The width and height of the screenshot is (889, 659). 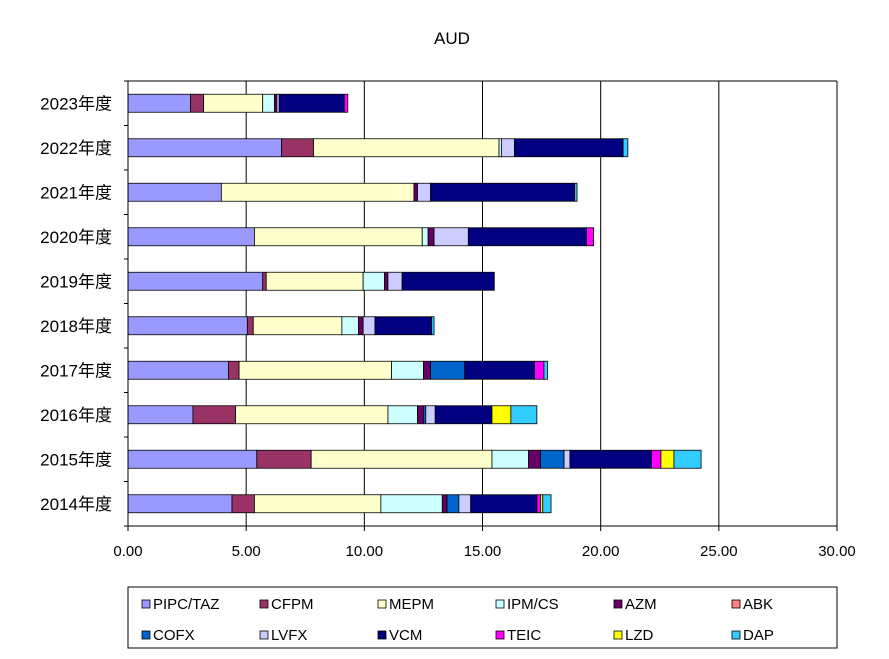 I want to click on legend-label: LZD, so click(x=639, y=635).